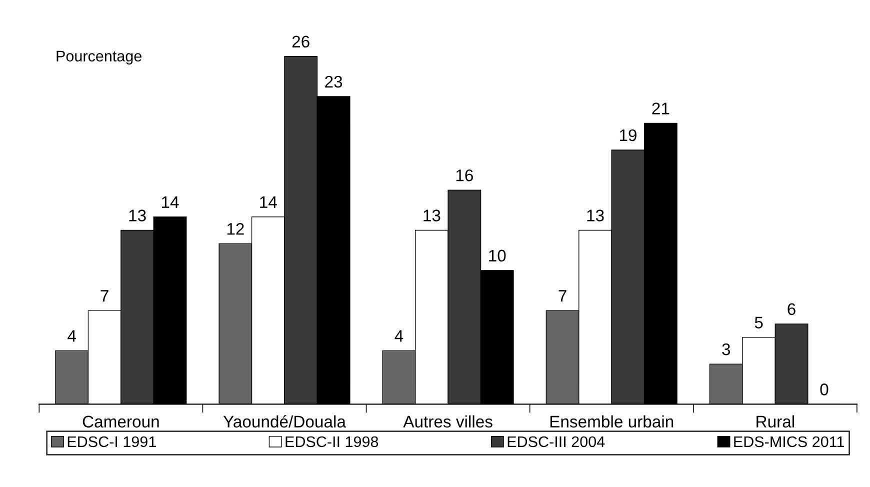  I want to click on x-tick-label: Autres villes, so click(447, 421).